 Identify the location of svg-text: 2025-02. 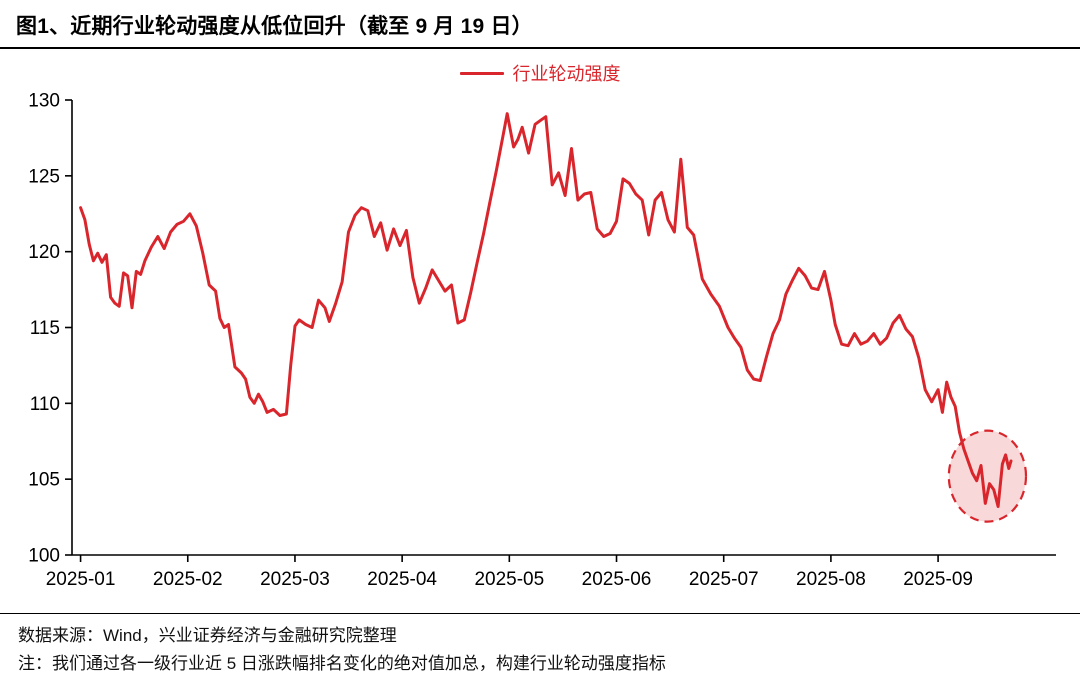
(188, 579).